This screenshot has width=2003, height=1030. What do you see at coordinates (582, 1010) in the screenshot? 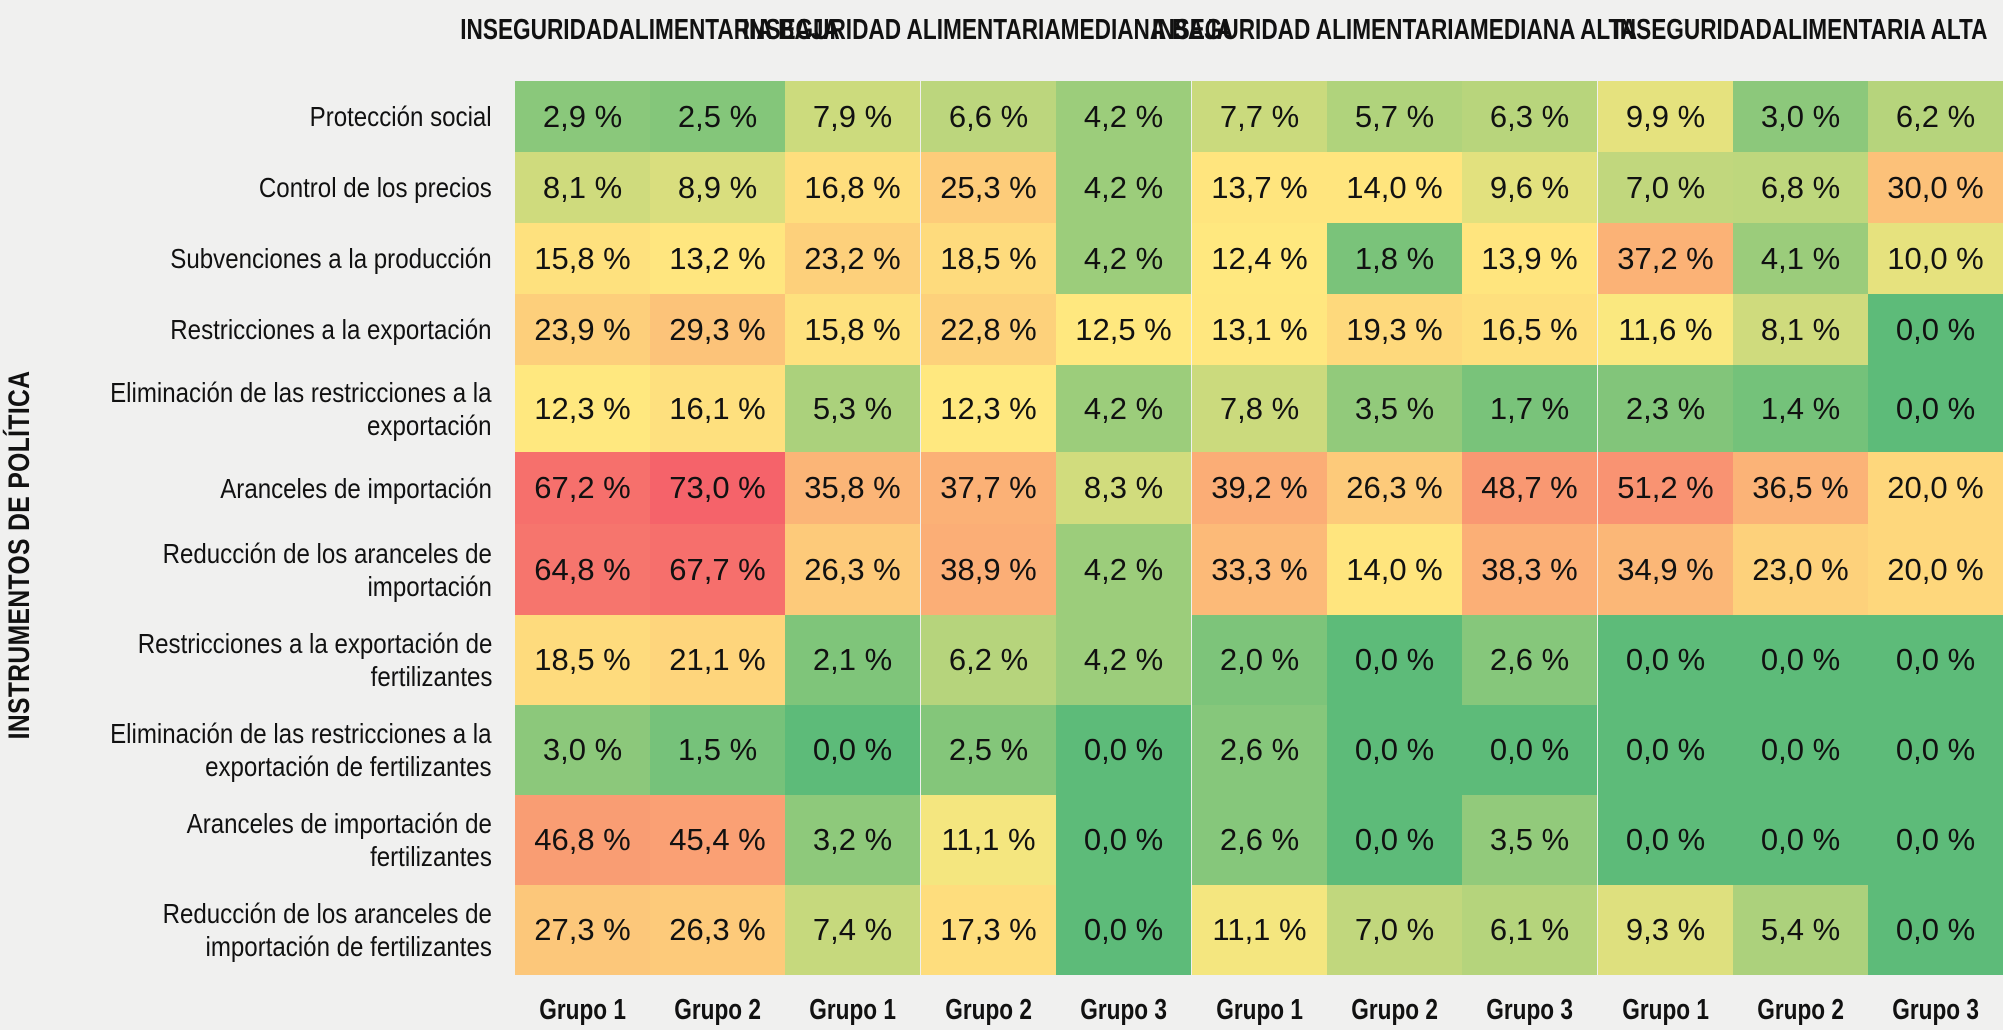
I see `column-label: Grupo 1` at bounding box center [582, 1010].